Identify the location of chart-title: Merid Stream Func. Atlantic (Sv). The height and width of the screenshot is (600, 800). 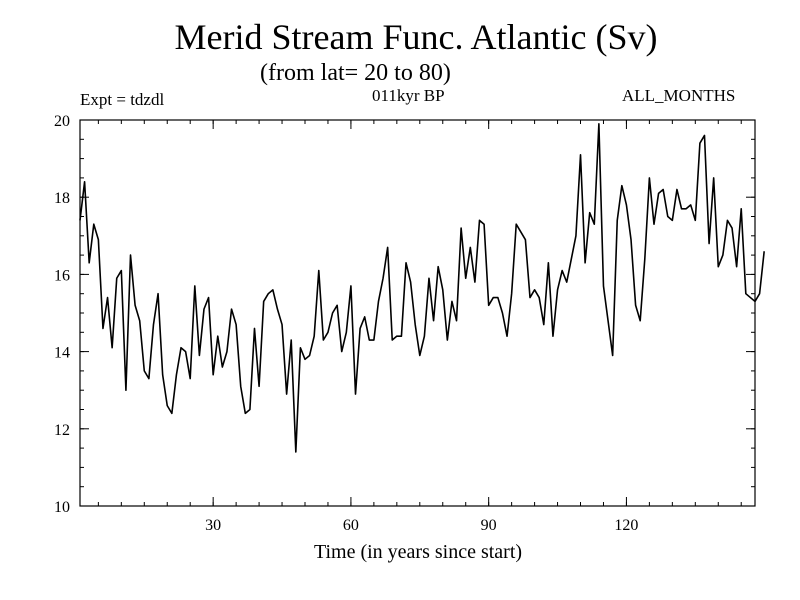
(416, 37).